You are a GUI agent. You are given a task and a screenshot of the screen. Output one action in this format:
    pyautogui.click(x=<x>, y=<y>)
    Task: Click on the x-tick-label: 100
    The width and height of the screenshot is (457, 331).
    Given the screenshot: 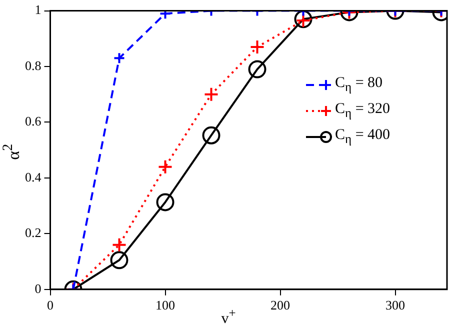 What is the action you would take?
    pyautogui.click(x=165, y=305)
    